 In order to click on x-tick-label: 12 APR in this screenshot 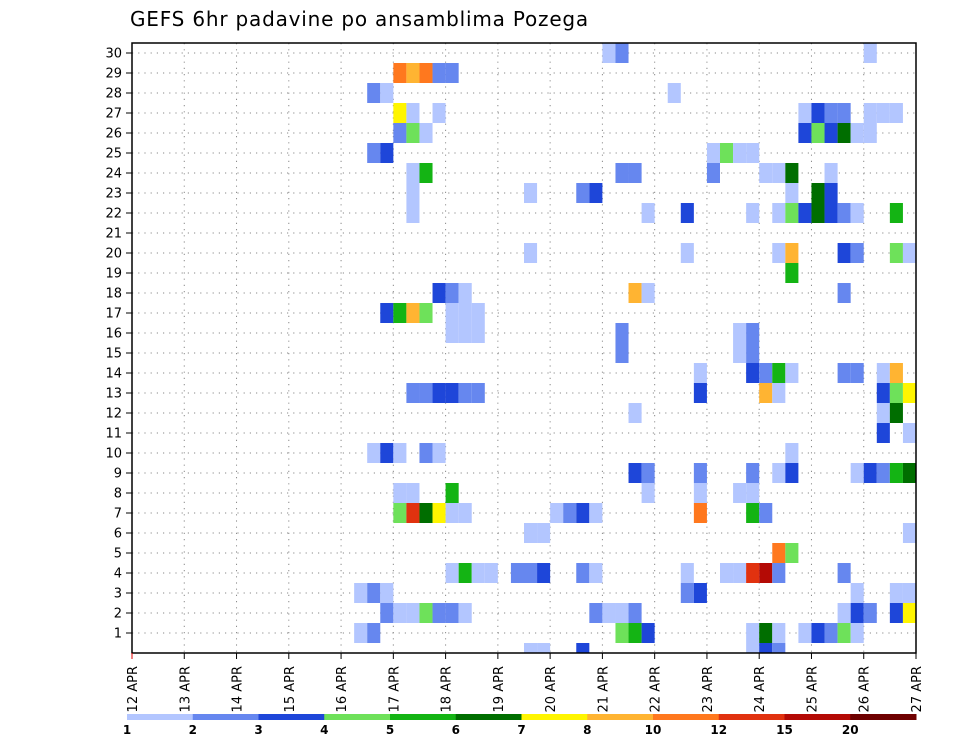, I will do `click(133, 689)`.